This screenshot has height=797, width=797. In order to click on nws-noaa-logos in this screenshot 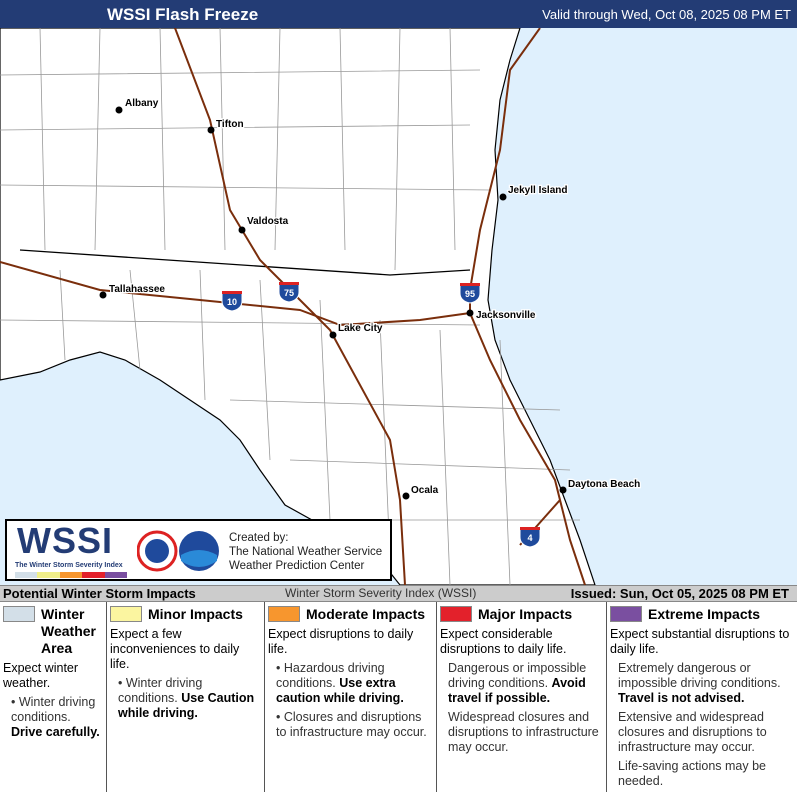, I will do `click(178, 551)`.